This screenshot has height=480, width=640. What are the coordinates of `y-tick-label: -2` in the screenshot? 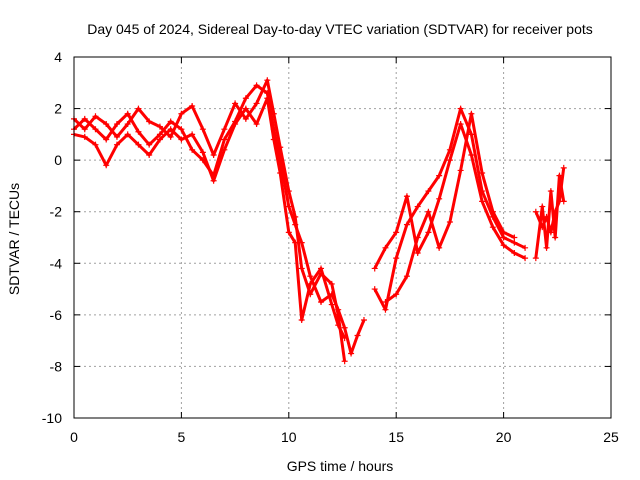 It's located at (56, 212).